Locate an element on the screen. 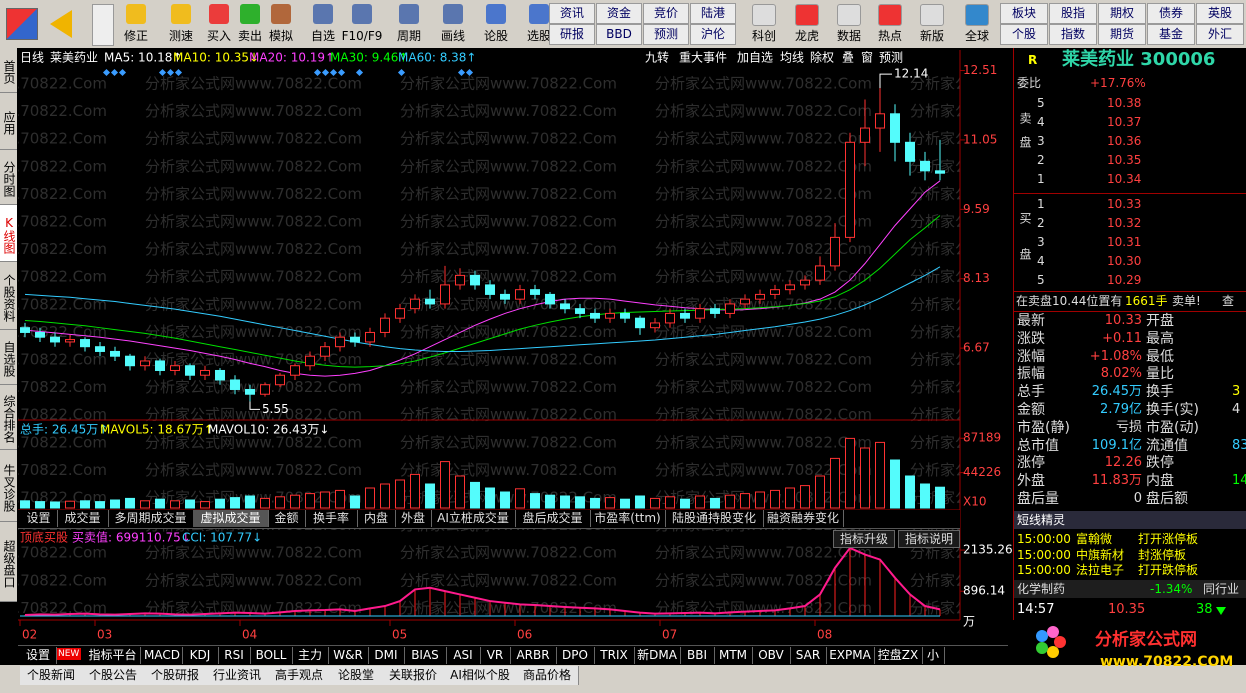 The height and width of the screenshot is (693, 1246). chart-tab: 市盈率(ttm) is located at coordinates (628, 518).